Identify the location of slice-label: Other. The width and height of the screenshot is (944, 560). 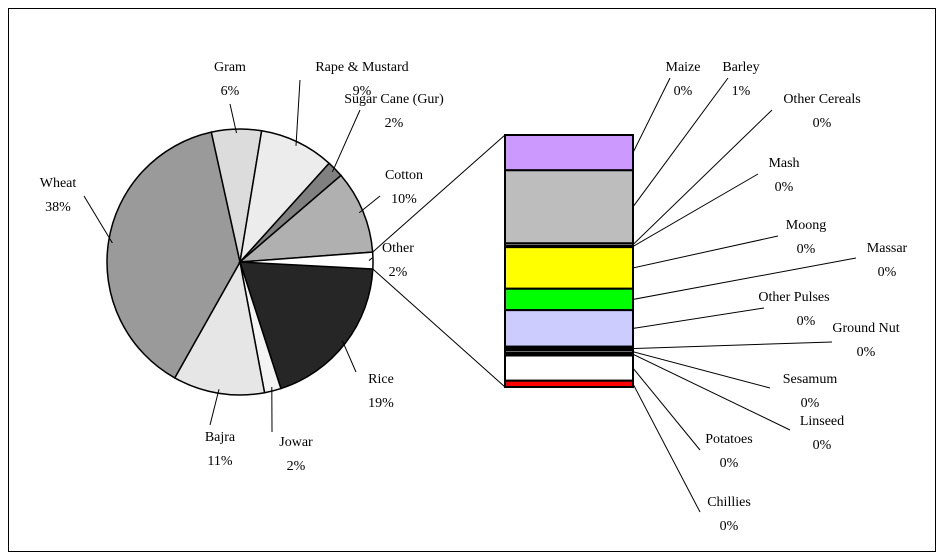
(398, 248).